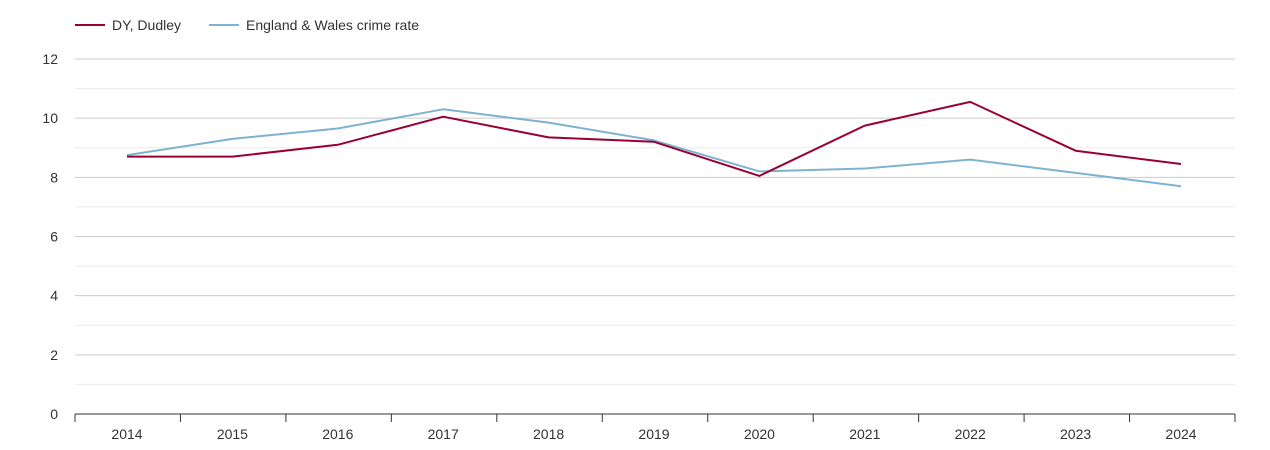  I want to click on y-tick-label: 0, so click(54, 414).